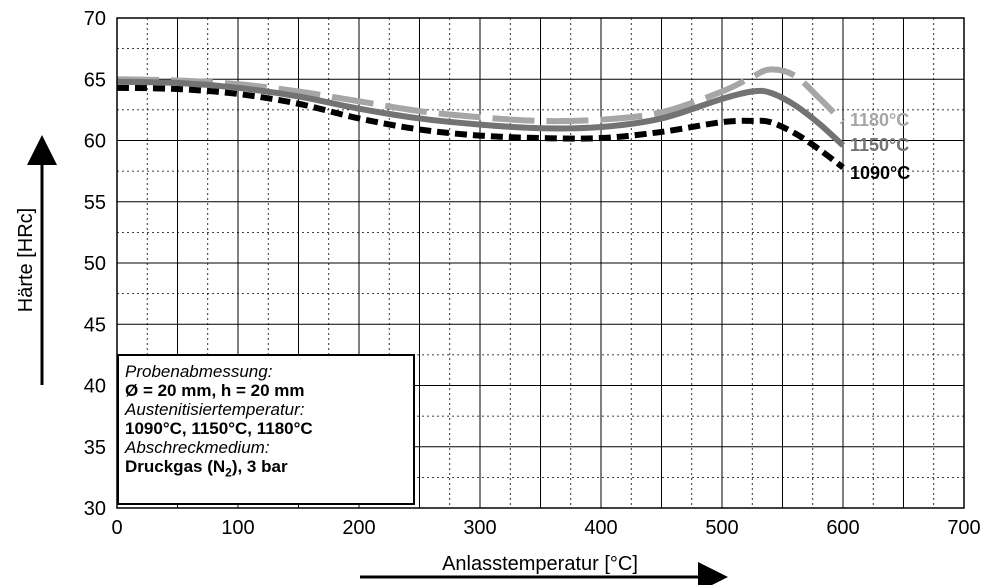 Image resolution: width=991 pixels, height=585 pixels. Describe the element at coordinates (95, 142) in the screenshot. I see `y-tick-label: 60` at that location.